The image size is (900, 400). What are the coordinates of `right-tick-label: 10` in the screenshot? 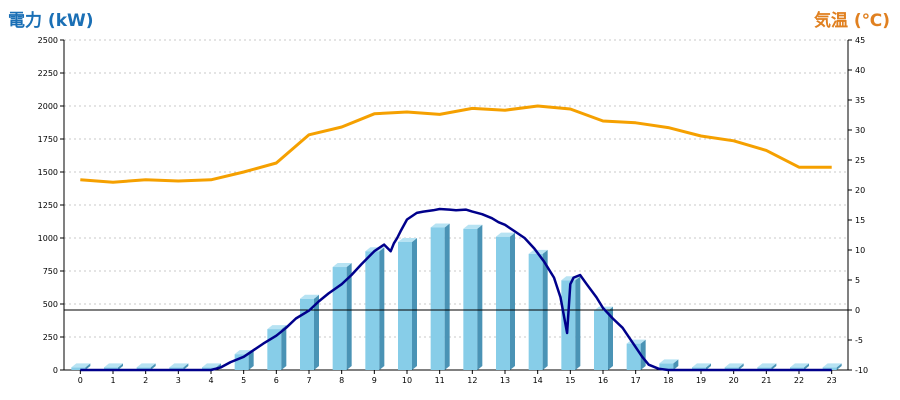 It's located at (860, 250).